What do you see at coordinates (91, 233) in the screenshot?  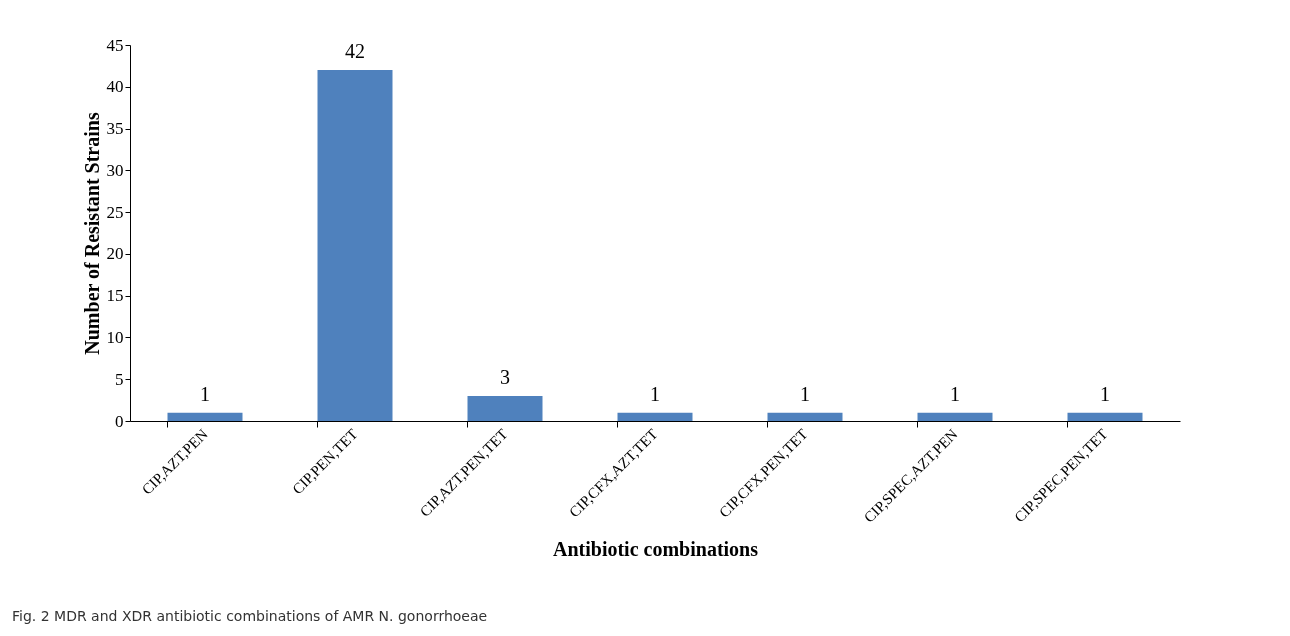 I see `y-axis-title: Number of Resistant Strains` at bounding box center [91, 233].